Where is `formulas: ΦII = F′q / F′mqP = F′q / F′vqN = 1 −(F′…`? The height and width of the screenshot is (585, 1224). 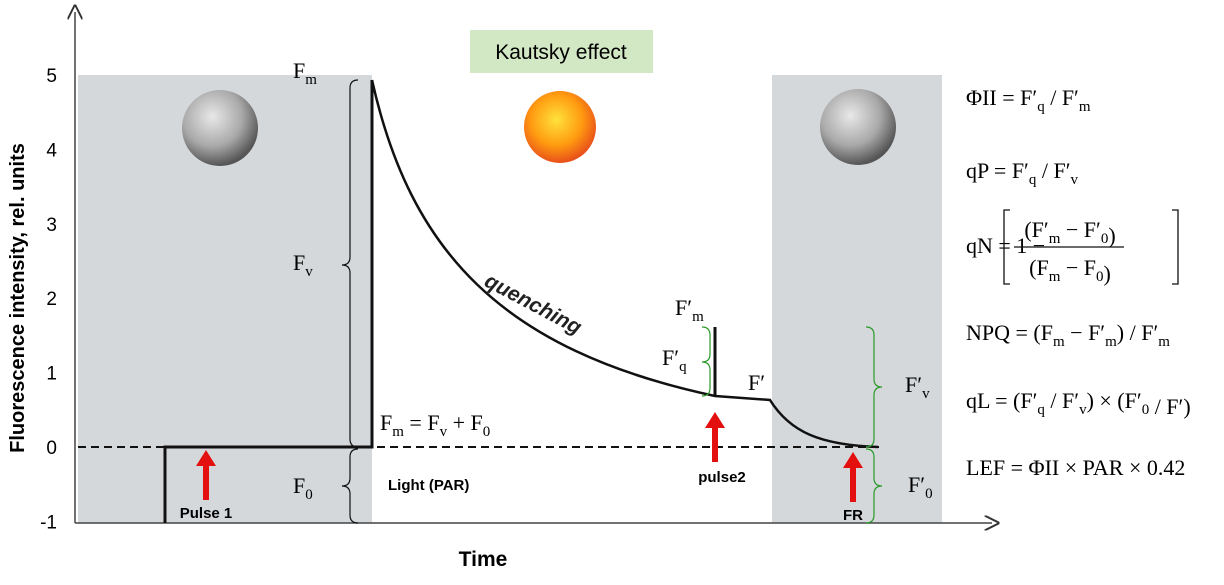 formulas: ΦII = F′q / F′mqP = F′q / F′vqN = 1 −(F′… is located at coordinates (1078, 282).